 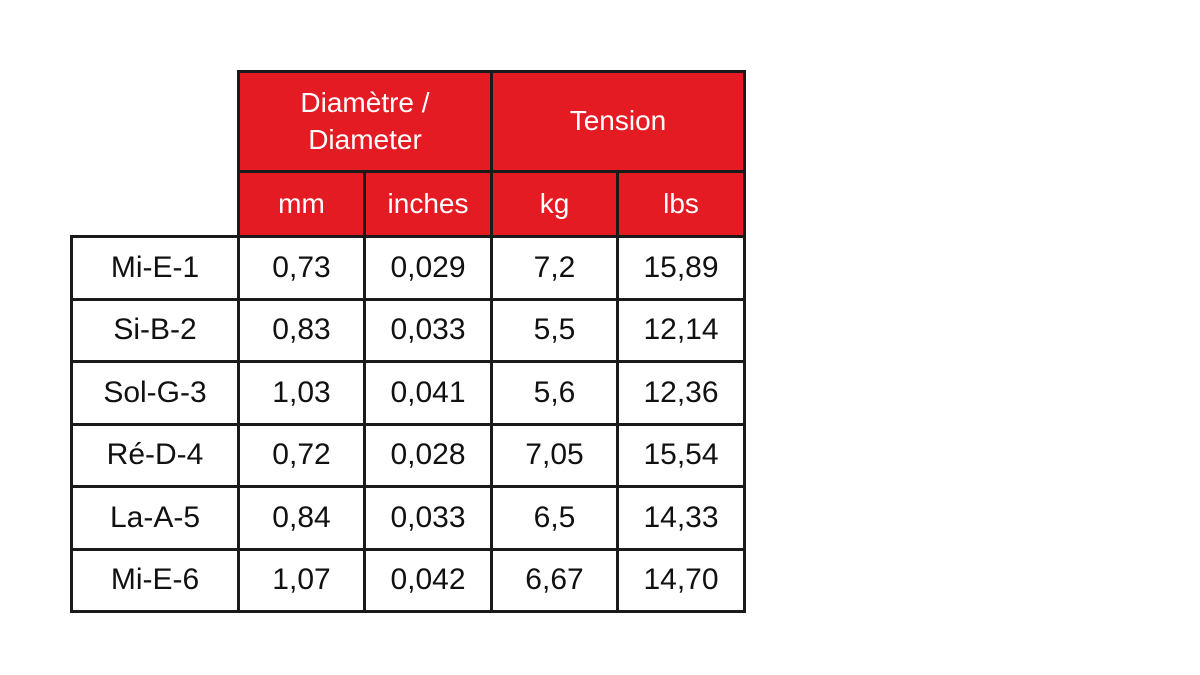 What do you see at coordinates (554, 393) in the screenshot?
I see `table-cell: 5,6` at bounding box center [554, 393].